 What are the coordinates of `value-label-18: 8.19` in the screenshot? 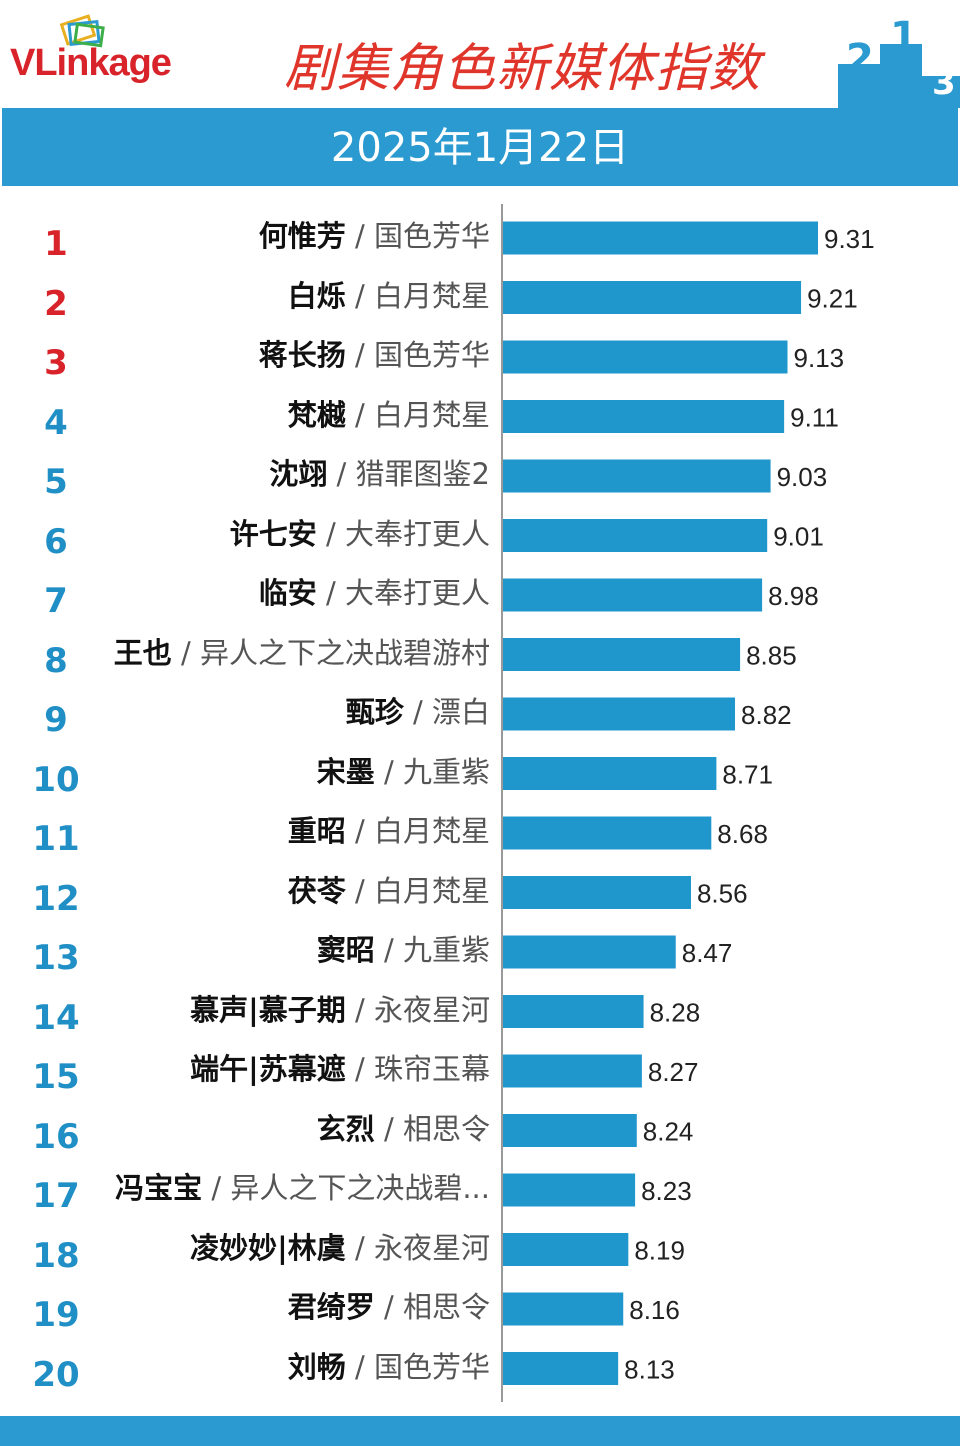 It's located at (659, 1251).